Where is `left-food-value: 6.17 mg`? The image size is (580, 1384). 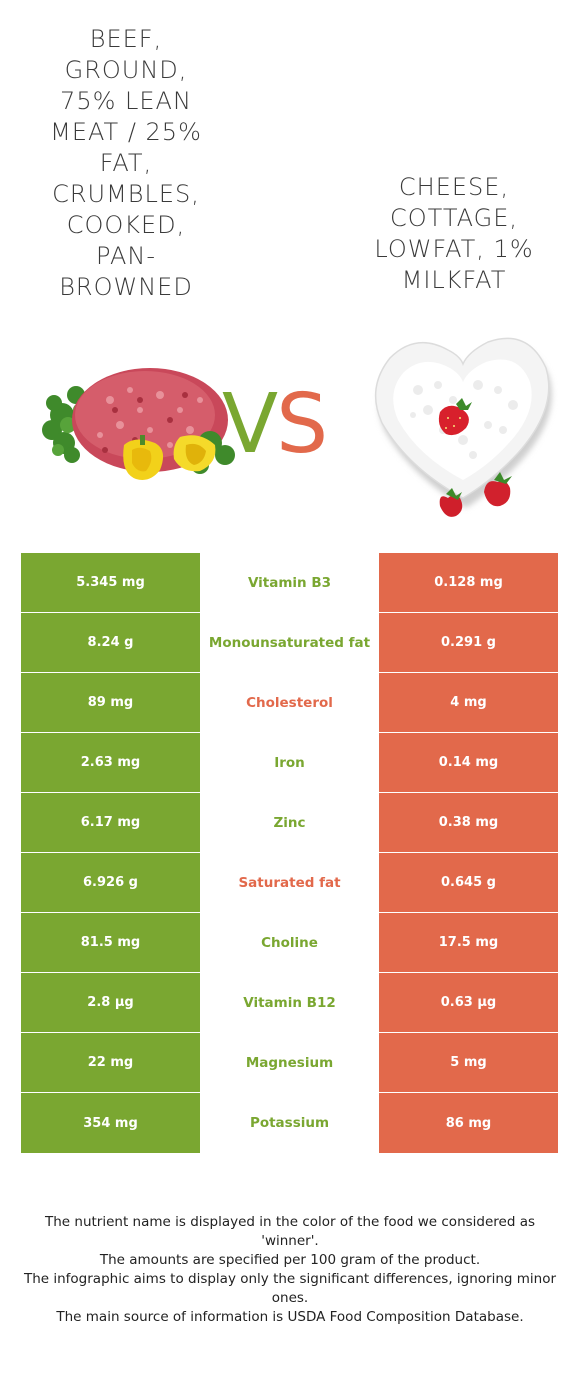 left-food-value: 6.17 mg is located at coordinates (110, 823).